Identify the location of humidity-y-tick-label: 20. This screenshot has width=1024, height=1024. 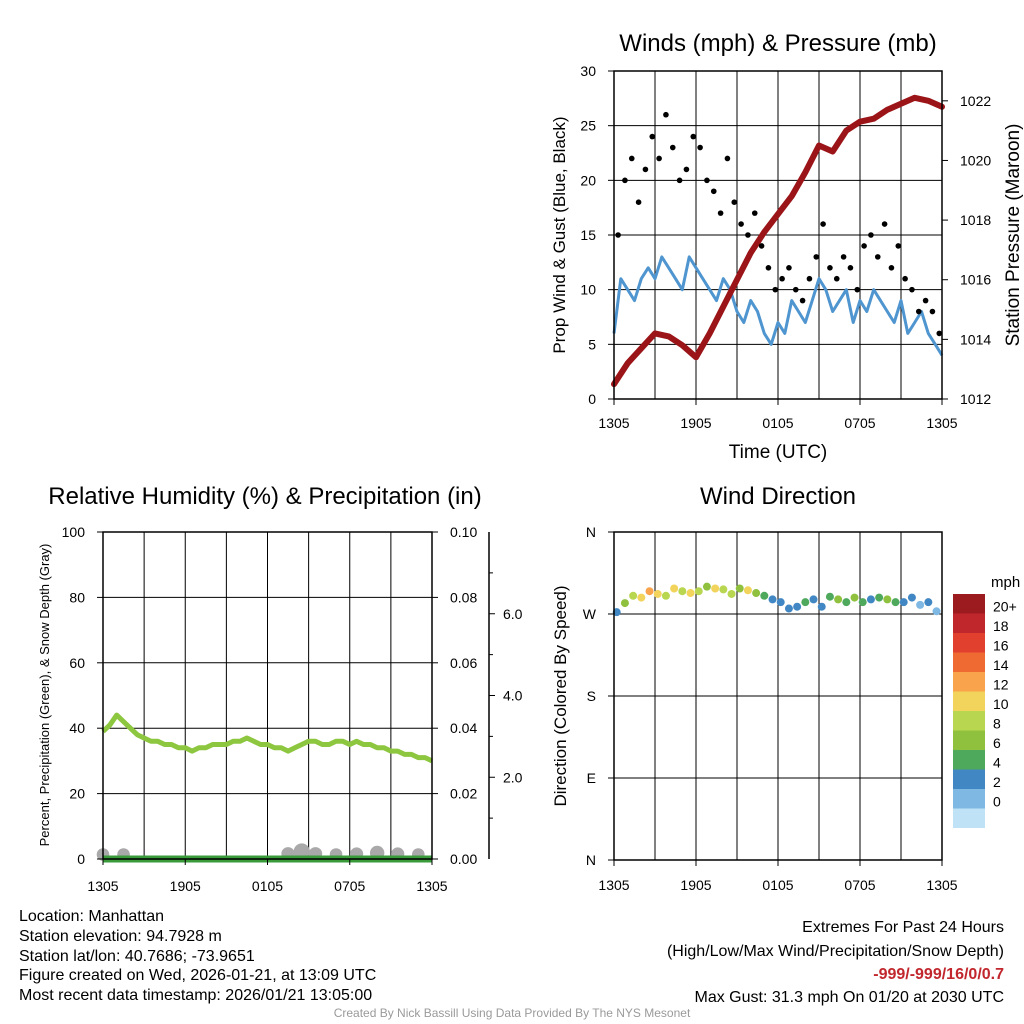
(77, 794).